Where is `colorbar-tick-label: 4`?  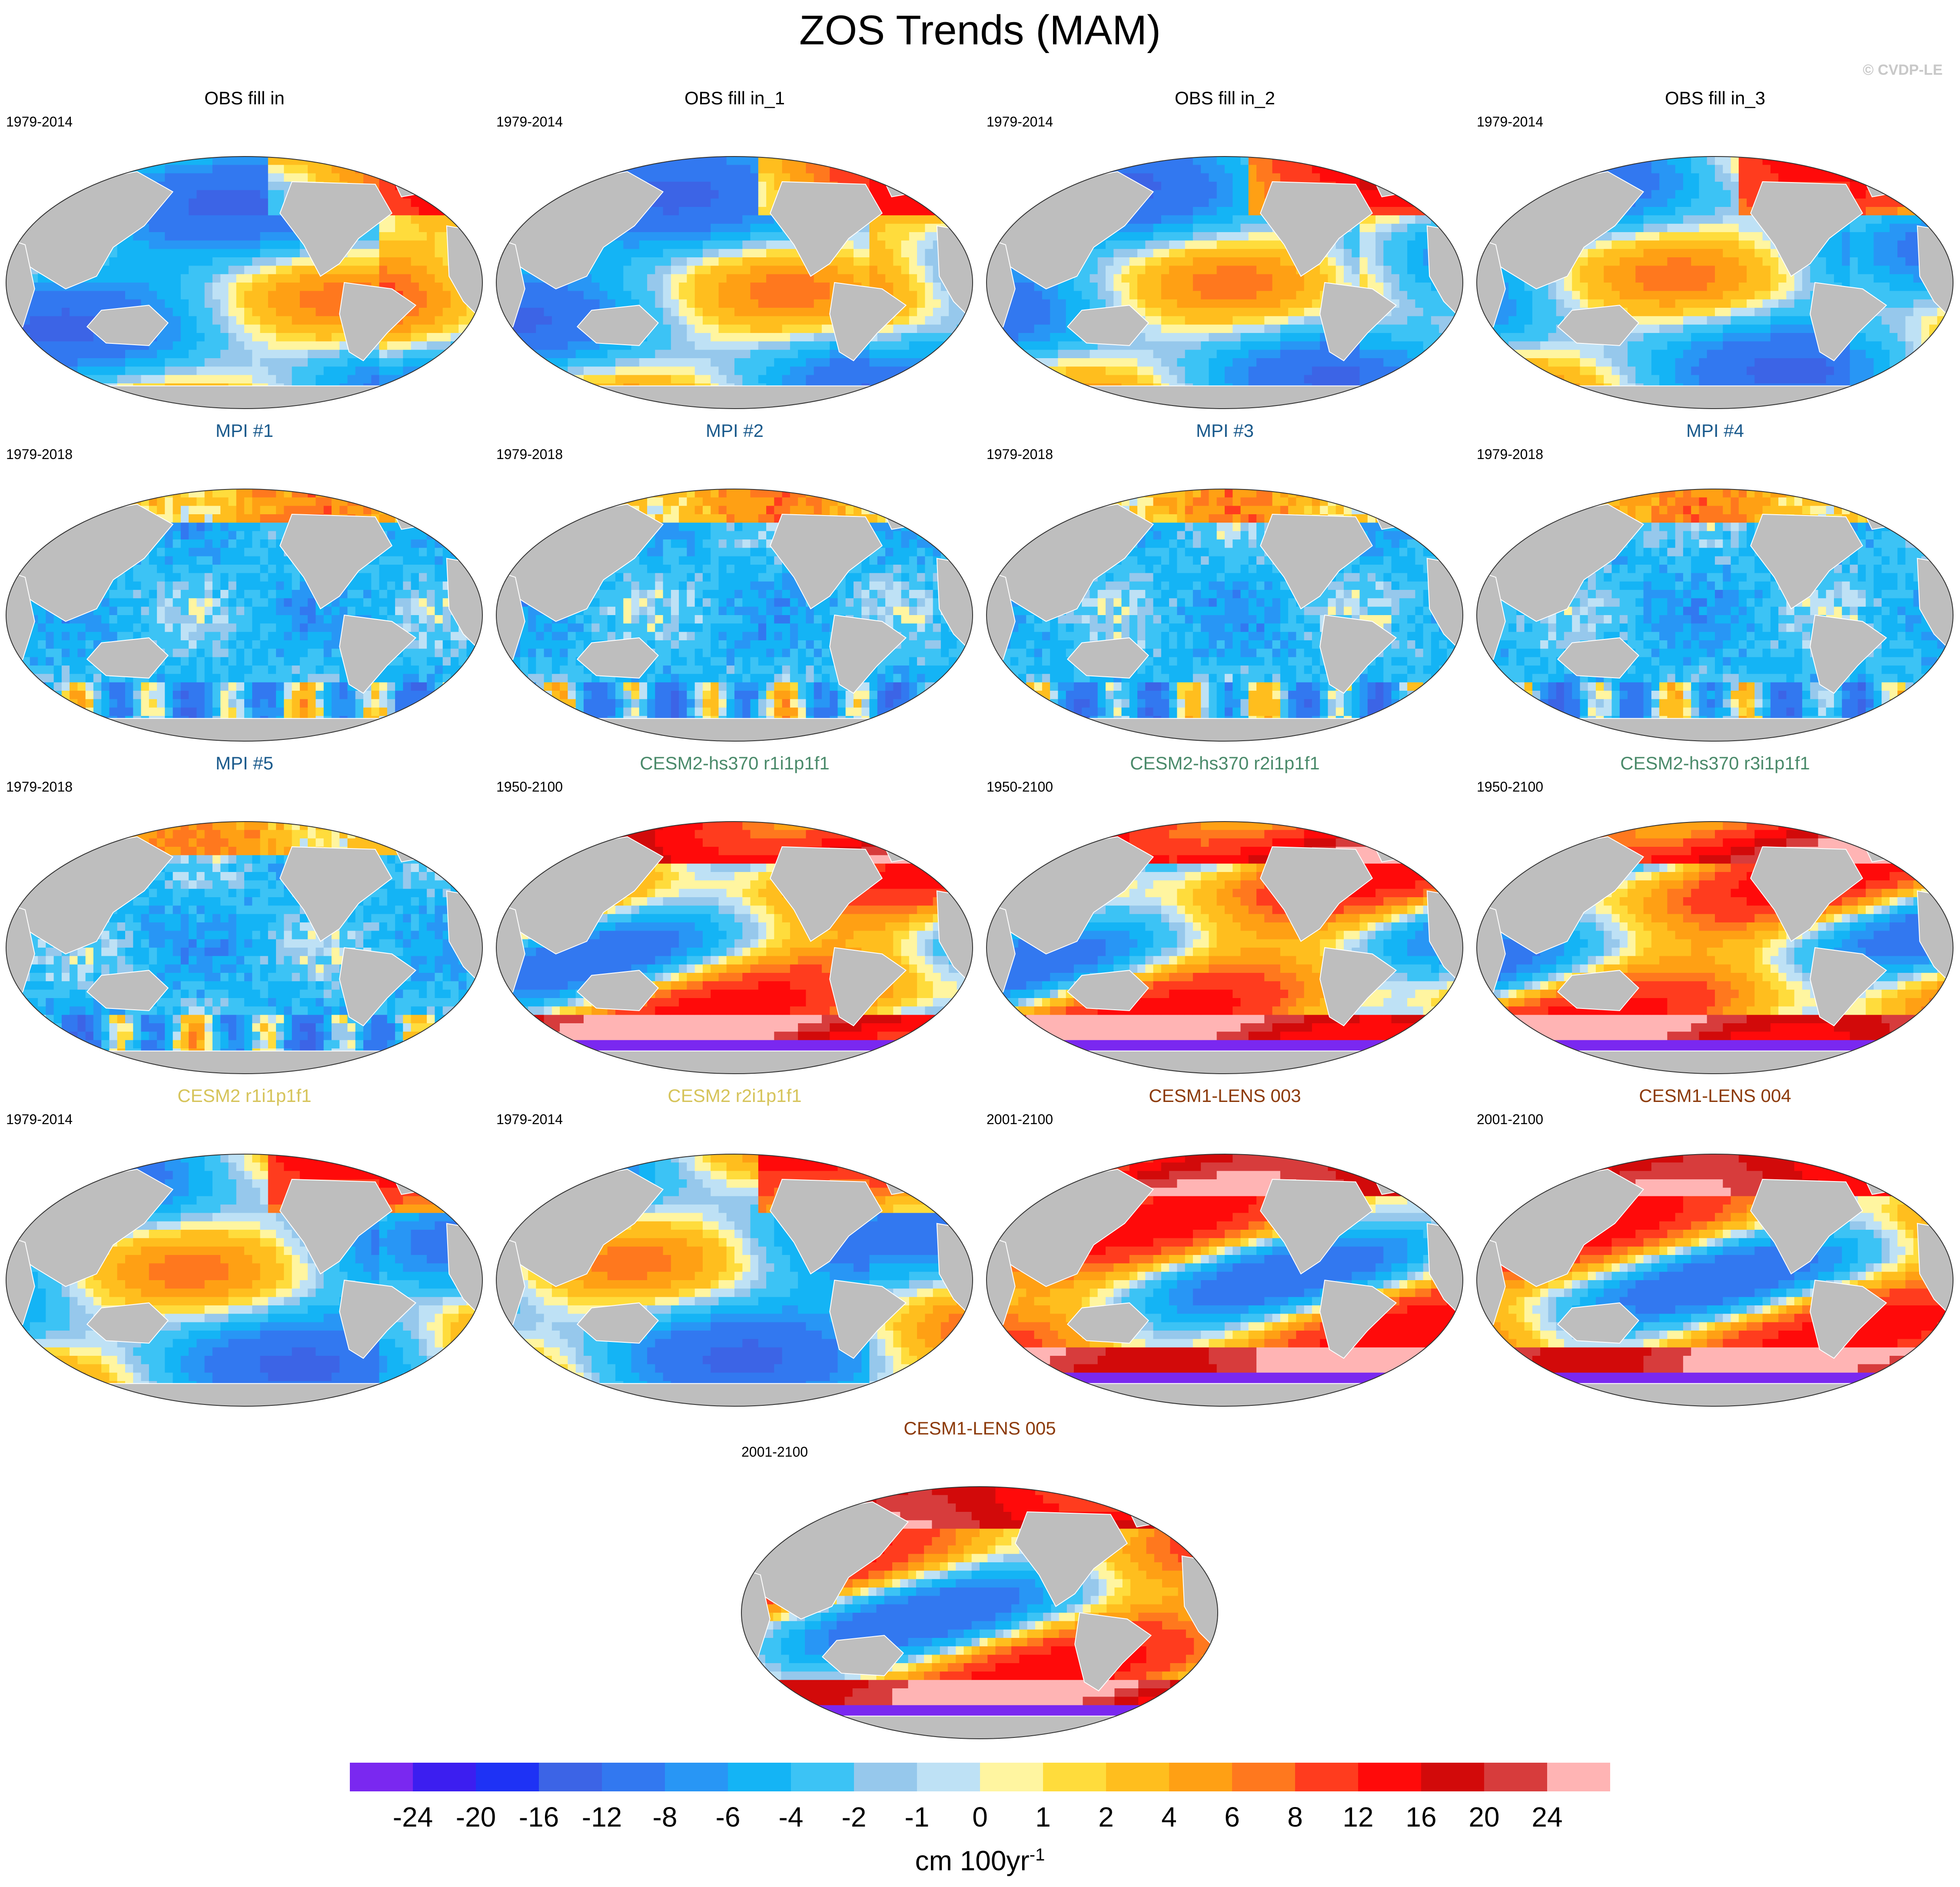 colorbar-tick-label: 4 is located at coordinates (1169, 1817).